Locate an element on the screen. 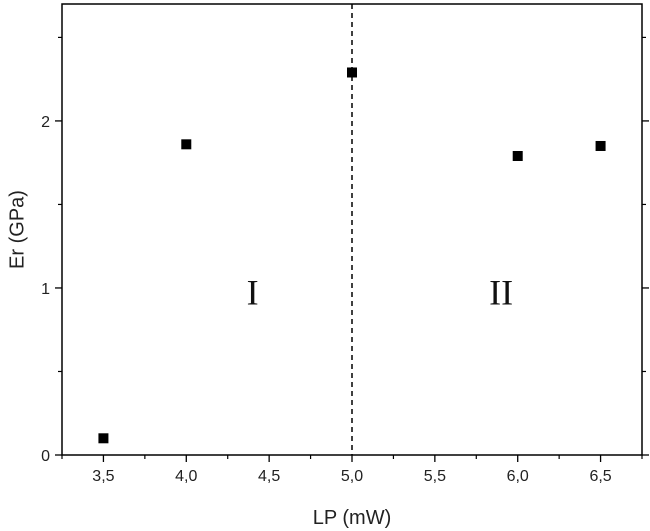 This screenshot has width=650, height=531. x-tick-label: 5,0 is located at coordinates (352, 476).